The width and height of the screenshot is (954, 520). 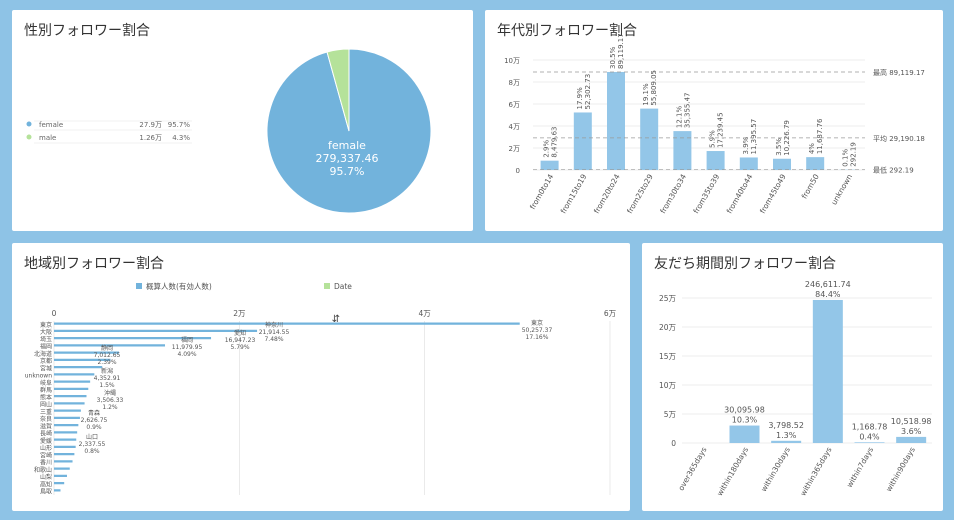 I want to click on region-data-label-value: 11,979.95, so click(x=187, y=347).